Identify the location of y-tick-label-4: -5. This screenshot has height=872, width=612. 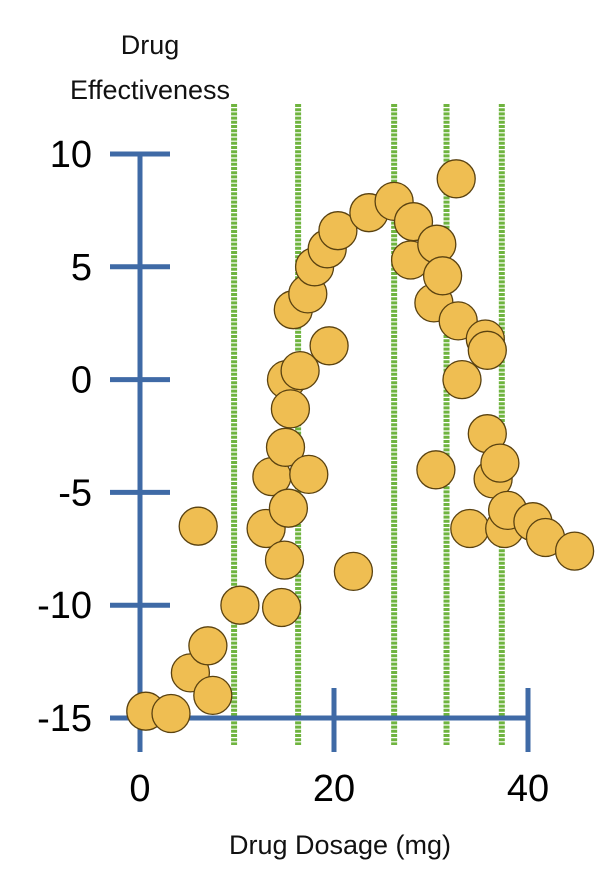
(75, 493).